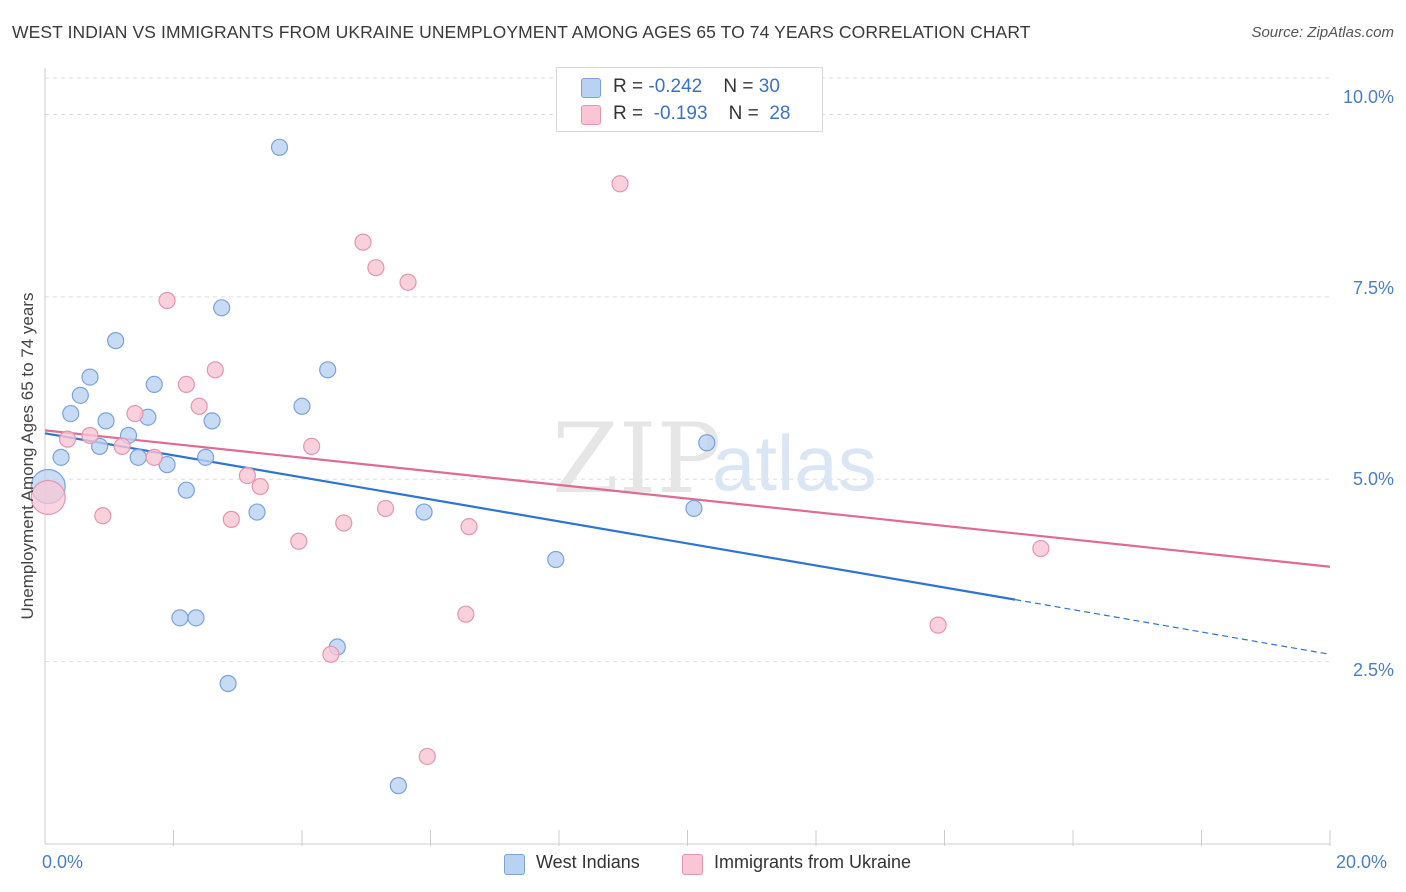 The height and width of the screenshot is (892, 1406). I want to click on x-tick-label-min: 0.0%, so click(63, 862).